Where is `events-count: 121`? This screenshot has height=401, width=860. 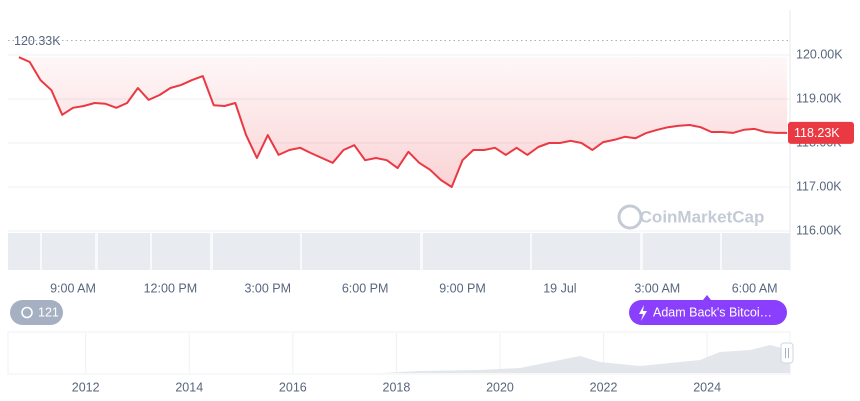 events-count: 121 is located at coordinates (48, 312).